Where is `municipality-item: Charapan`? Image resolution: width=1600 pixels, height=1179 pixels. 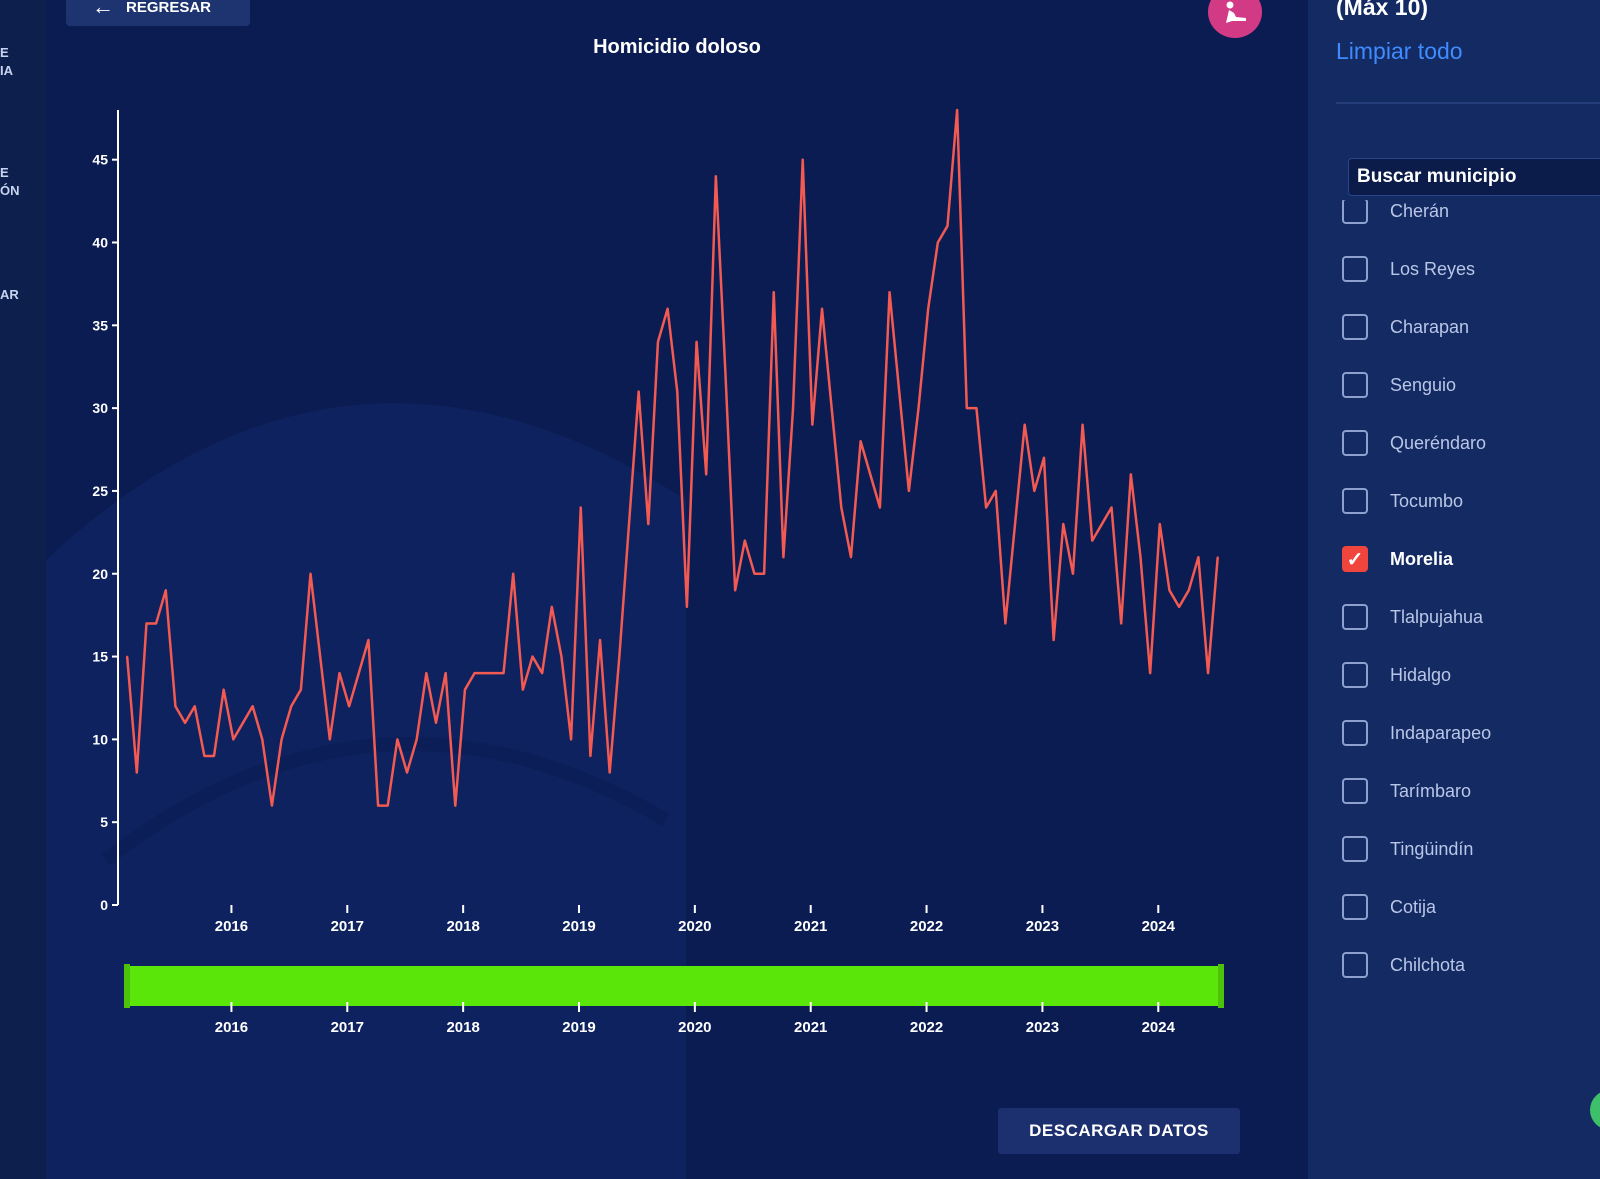 municipality-item: Charapan is located at coordinates (1405, 327).